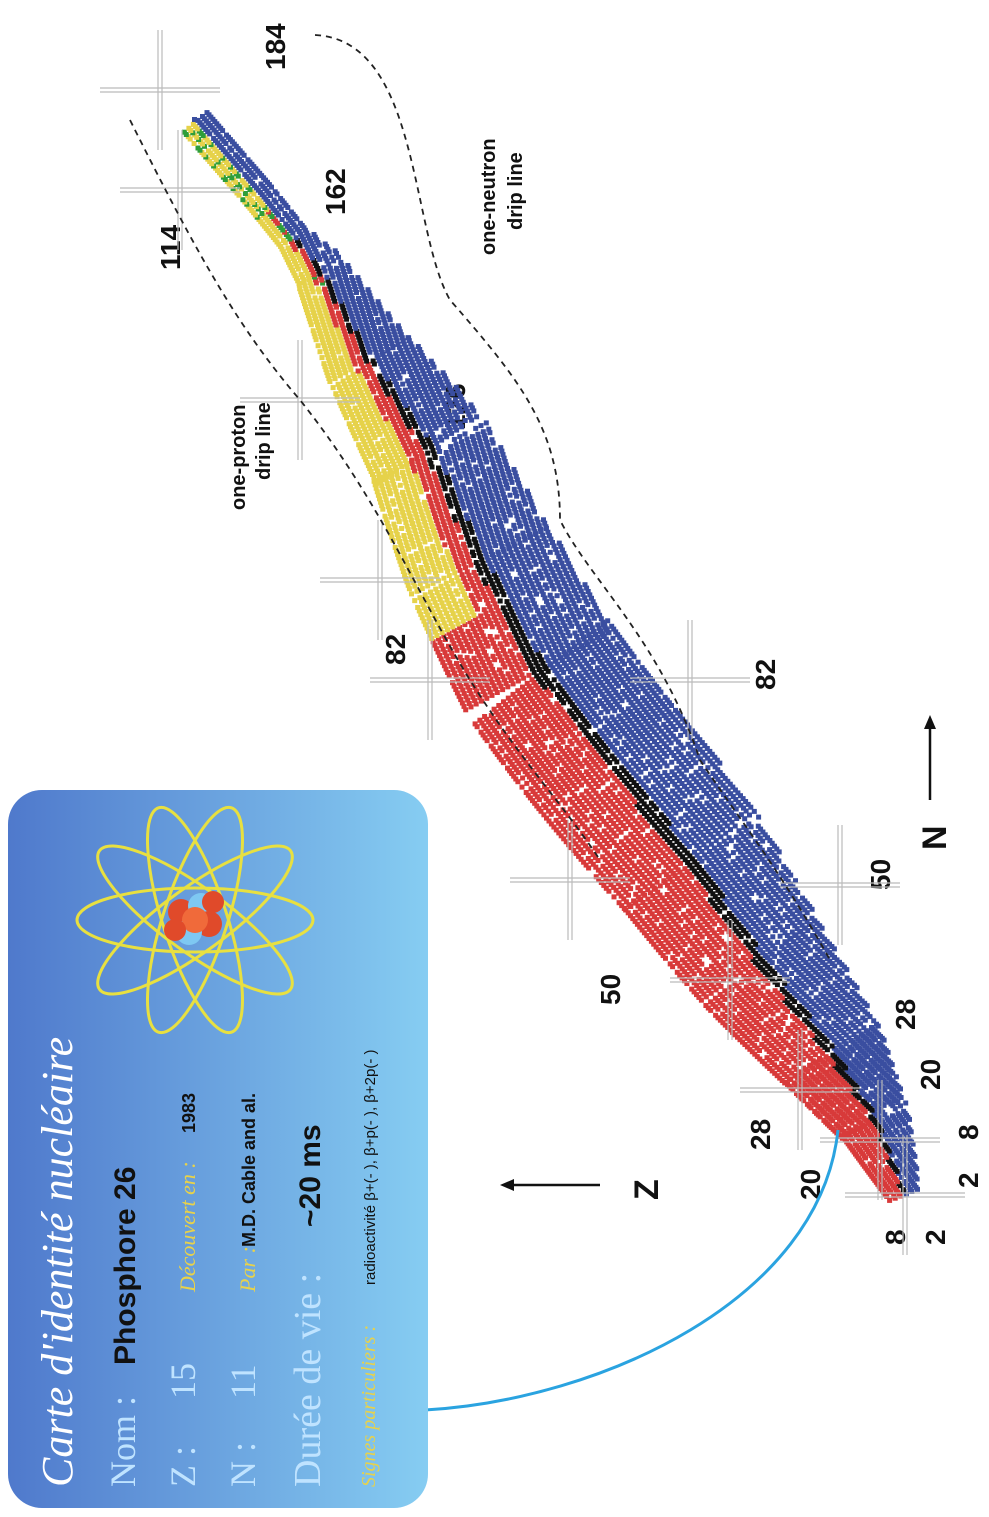 This screenshot has height=1517, width=989. Describe the element at coordinates (880, 874) in the screenshot. I see `magic-n-label: 50` at that location.